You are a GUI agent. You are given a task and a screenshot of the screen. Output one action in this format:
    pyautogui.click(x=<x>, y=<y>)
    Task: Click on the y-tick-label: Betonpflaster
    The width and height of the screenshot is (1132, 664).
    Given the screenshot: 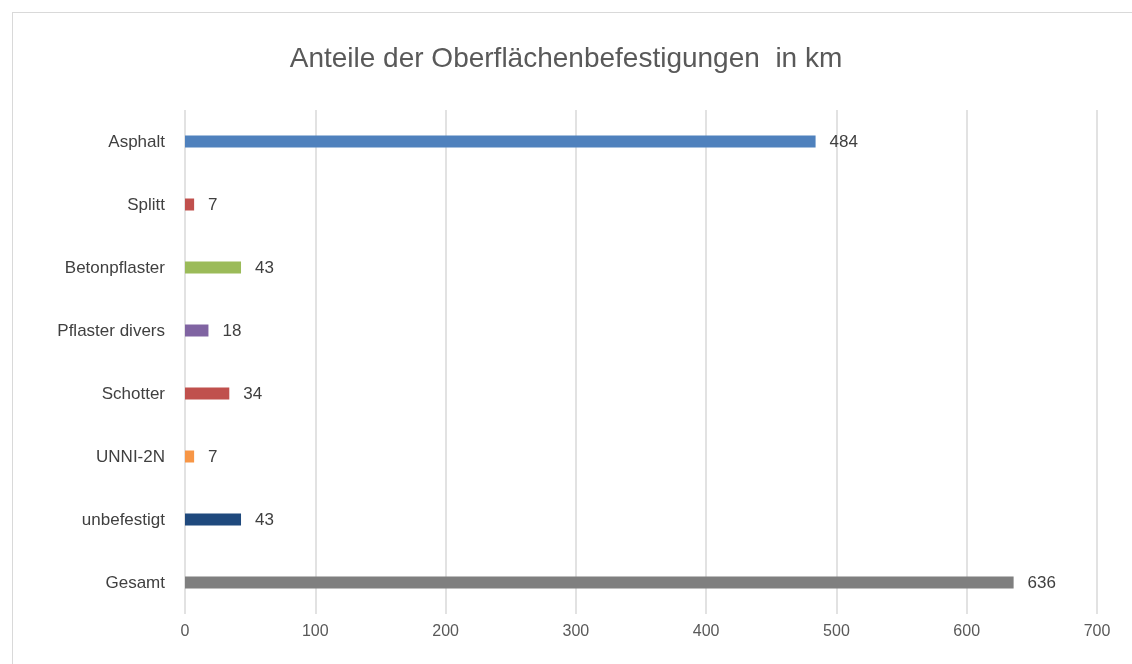 What is the action you would take?
    pyautogui.click(x=115, y=267)
    